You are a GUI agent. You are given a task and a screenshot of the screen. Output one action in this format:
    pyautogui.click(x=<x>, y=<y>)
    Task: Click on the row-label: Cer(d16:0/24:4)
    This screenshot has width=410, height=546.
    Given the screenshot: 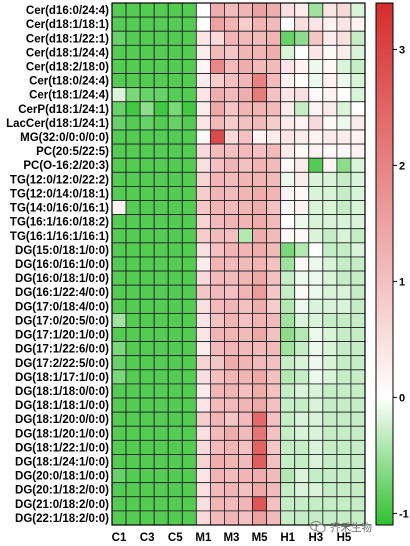 What is the action you would take?
    pyautogui.click(x=67, y=11)
    